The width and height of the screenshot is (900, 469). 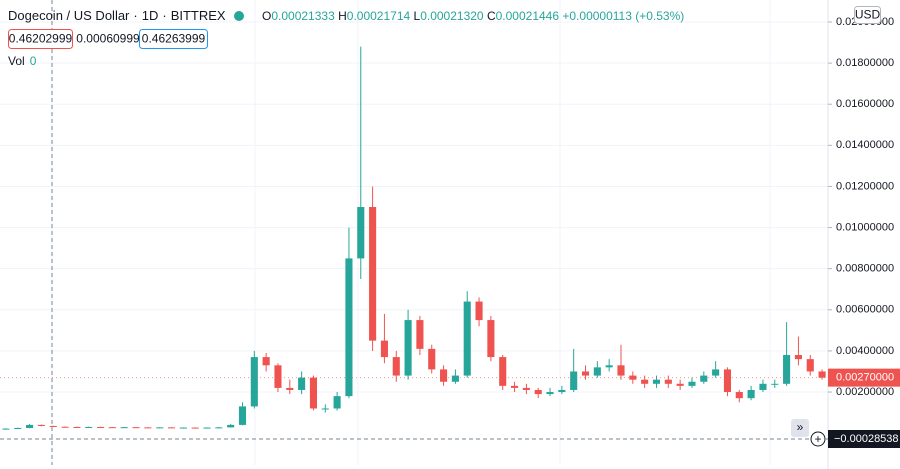 I want to click on legend-key: C, so click(x=491, y=16).